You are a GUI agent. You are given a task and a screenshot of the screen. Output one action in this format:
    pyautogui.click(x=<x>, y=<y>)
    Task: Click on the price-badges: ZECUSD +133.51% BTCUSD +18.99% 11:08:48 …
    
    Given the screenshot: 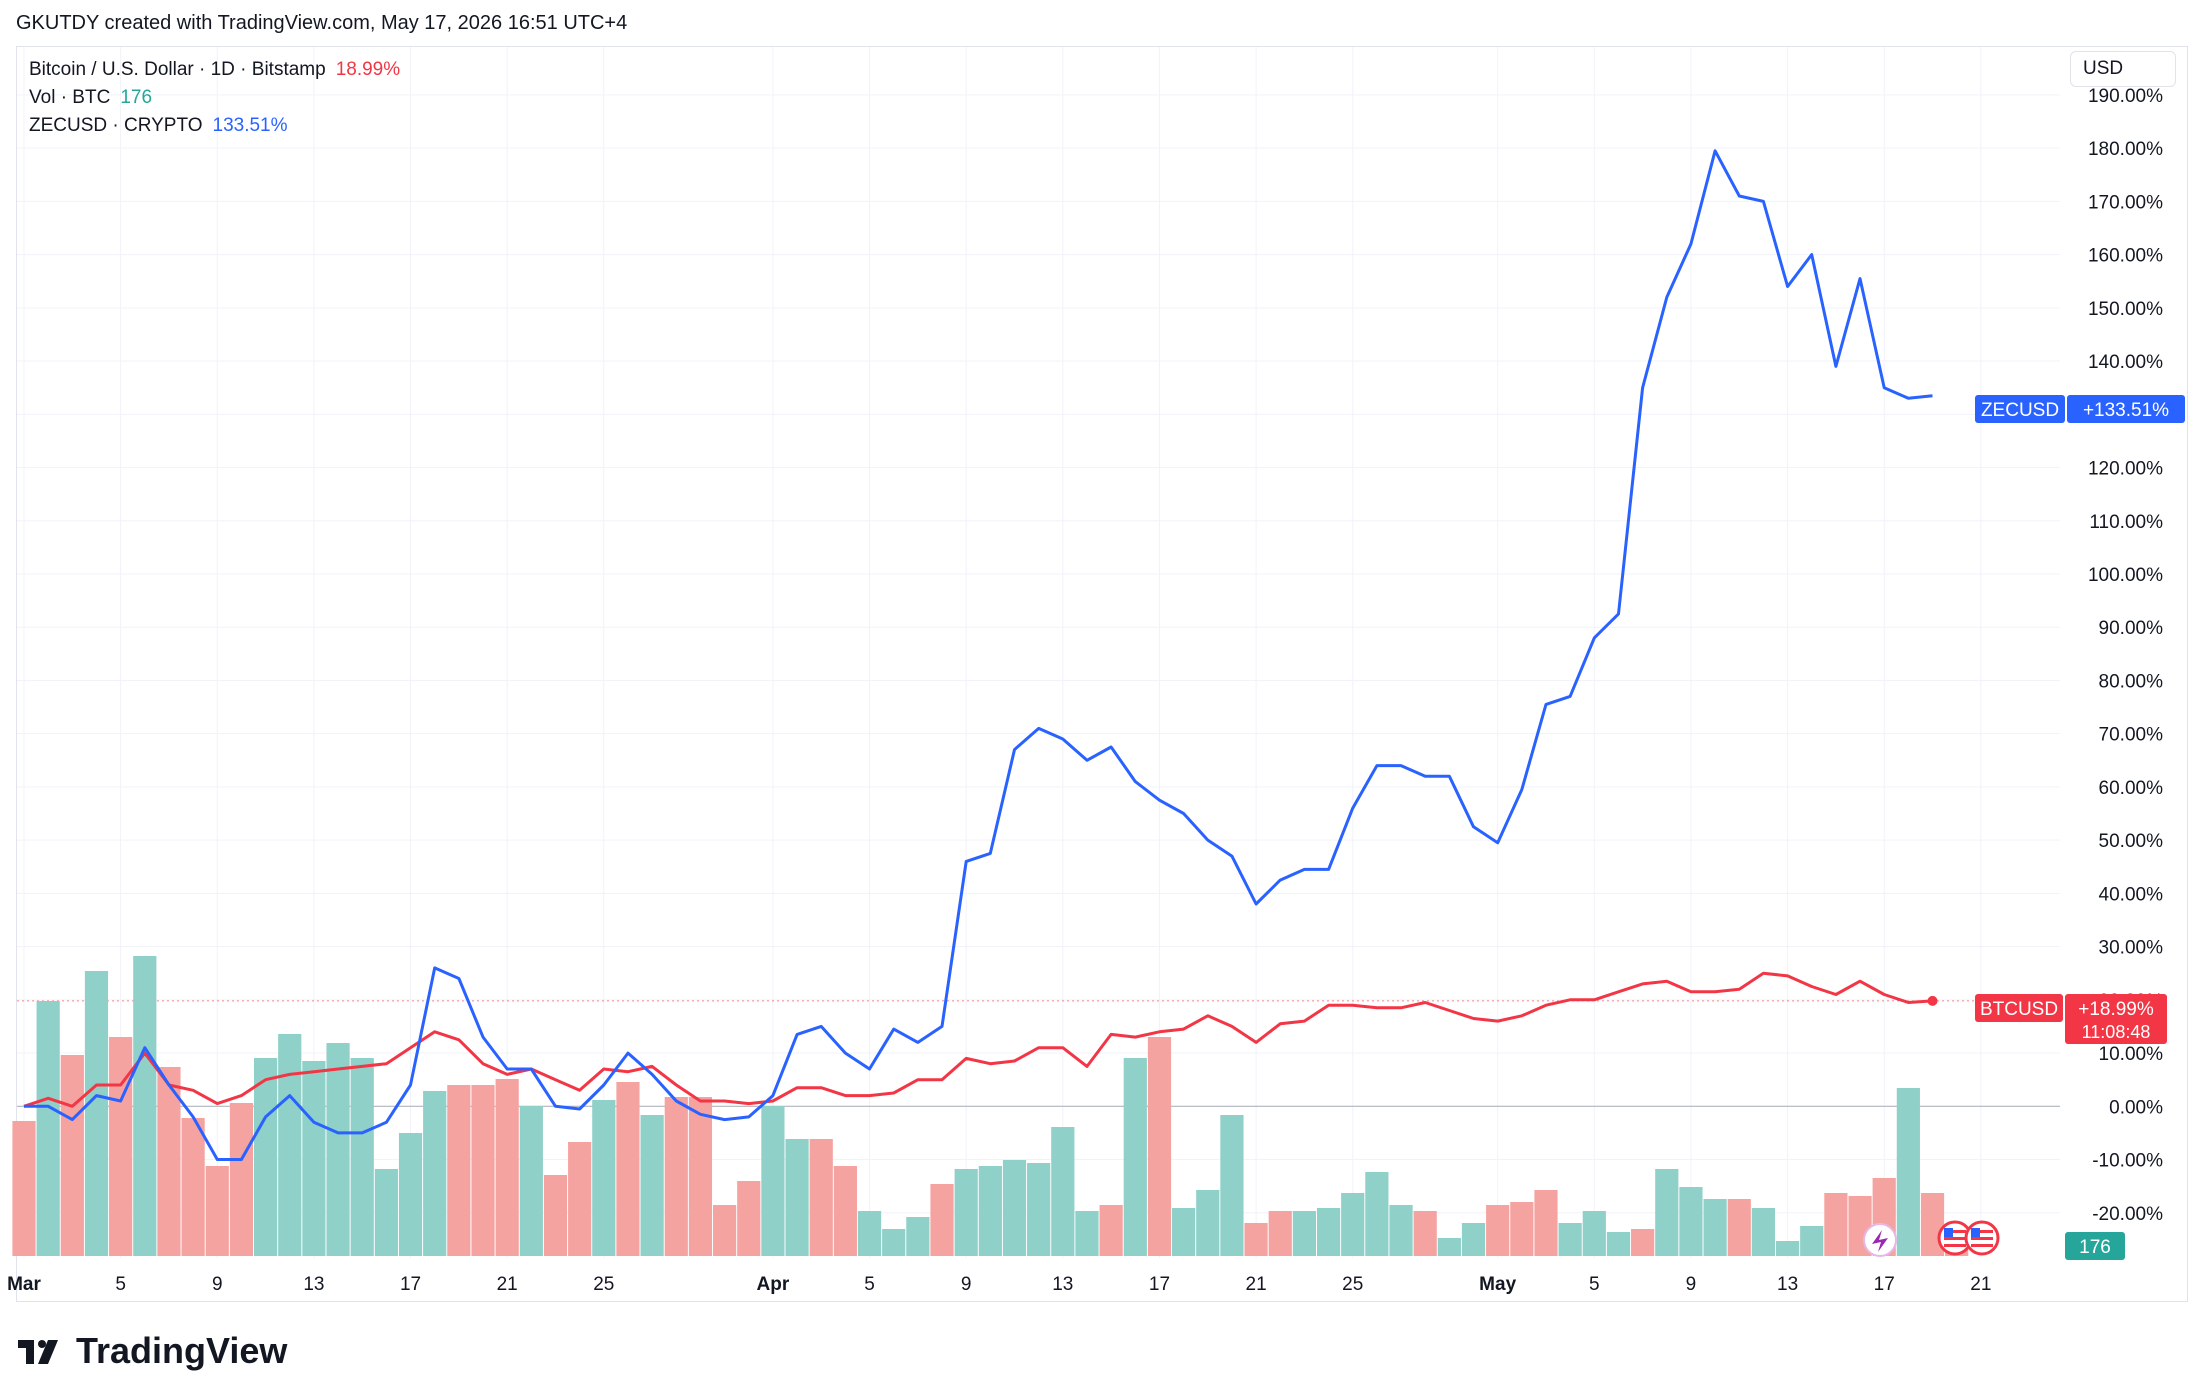 What is the action you would take?
    pyautogui.click(x=2080, y=827)
    